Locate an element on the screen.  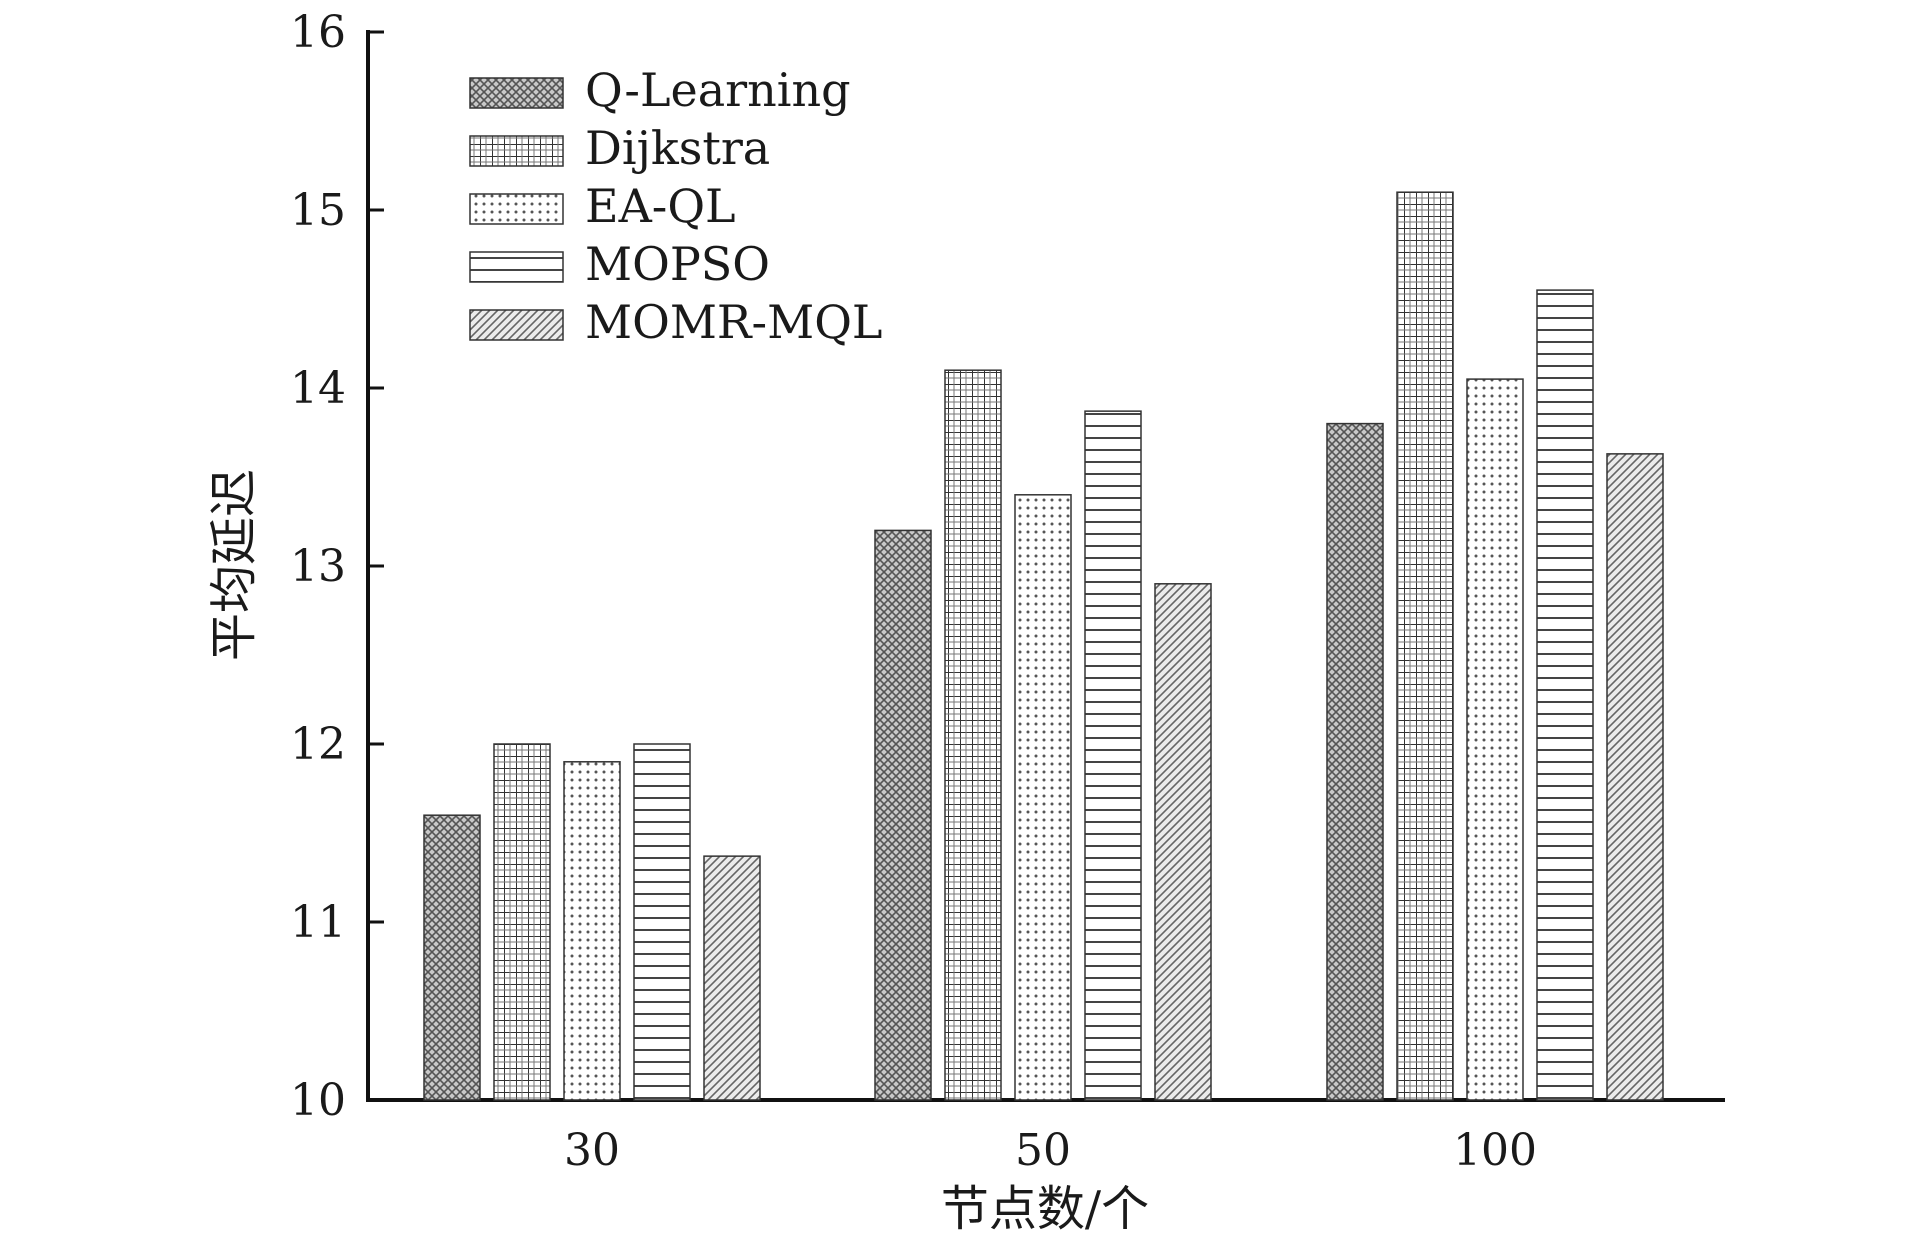
legend-label: MOMR-MQL is located at coordinates (733, 322).